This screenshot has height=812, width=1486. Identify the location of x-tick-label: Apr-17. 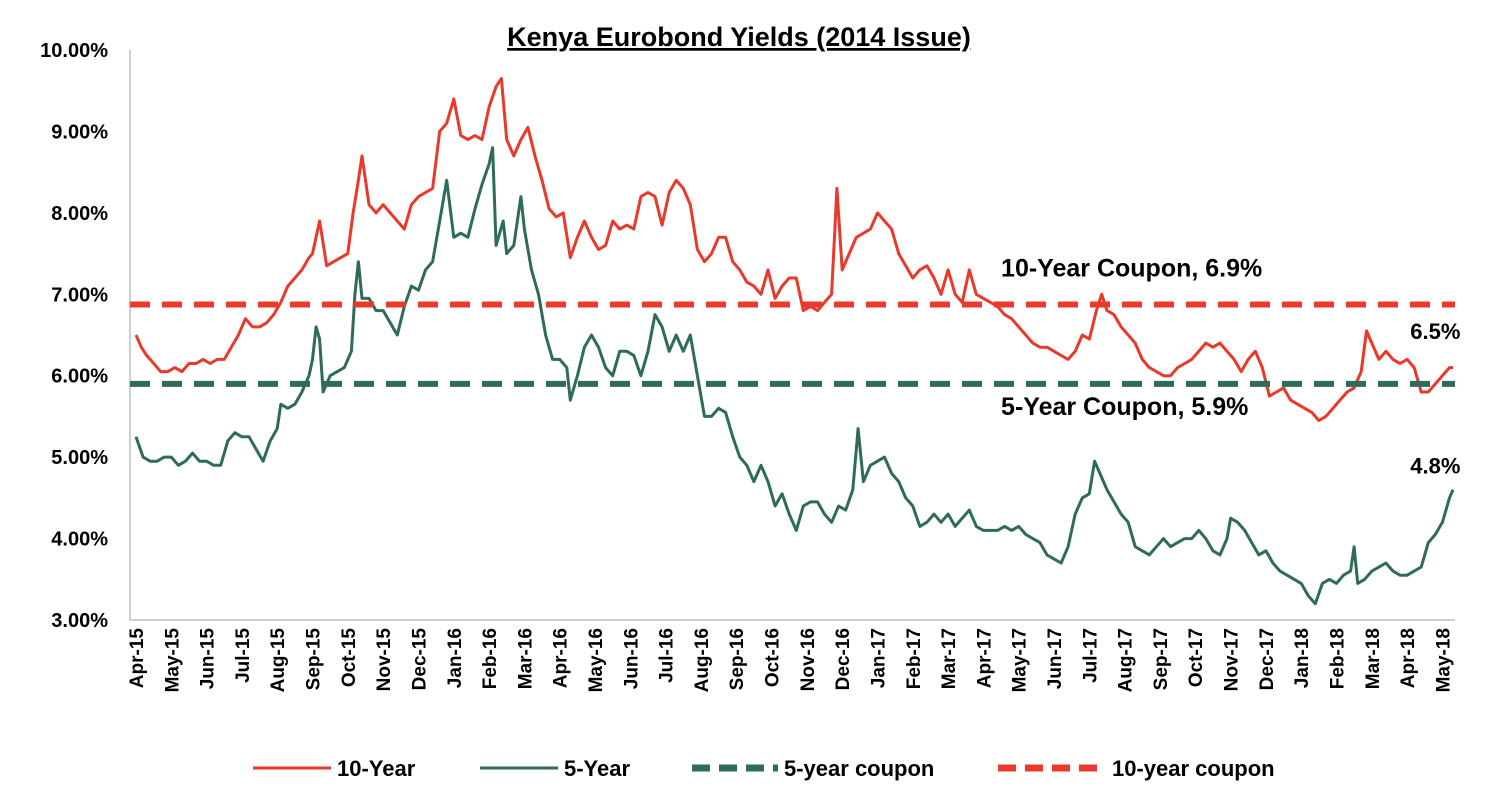
(984, 658).